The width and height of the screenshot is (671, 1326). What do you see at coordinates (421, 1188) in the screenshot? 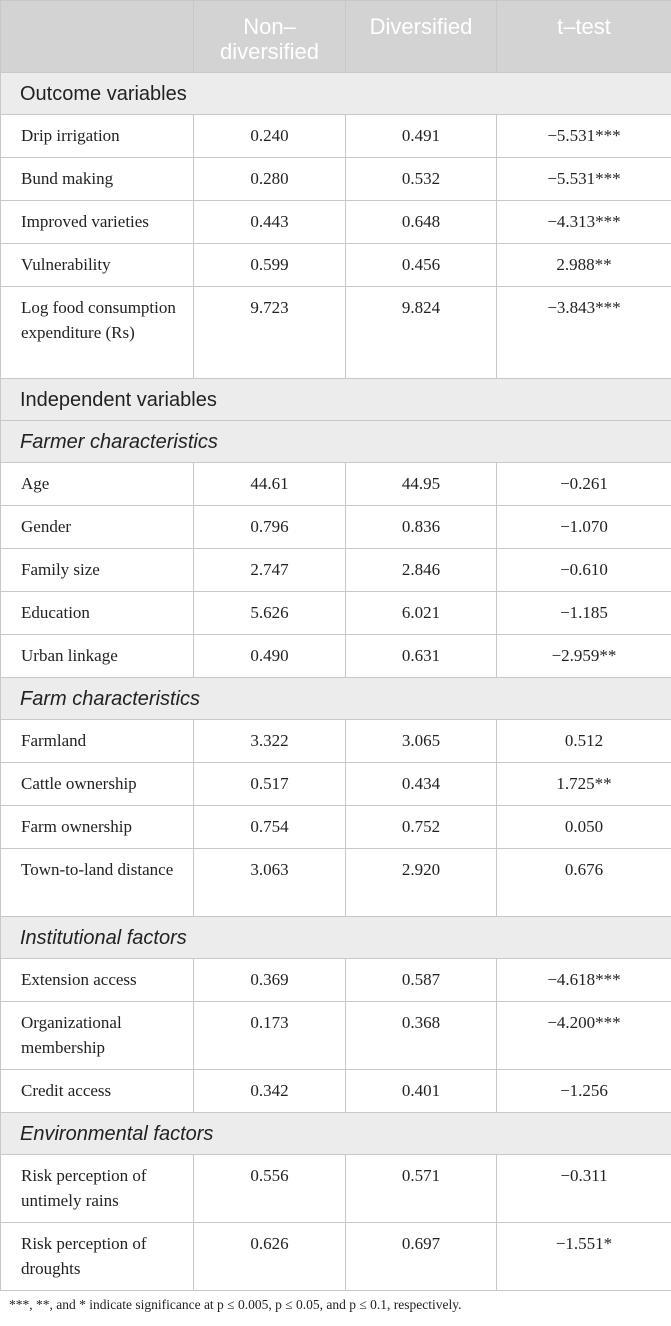
I see `diversified-value: 0.571` at bounding box center [421, 1188].